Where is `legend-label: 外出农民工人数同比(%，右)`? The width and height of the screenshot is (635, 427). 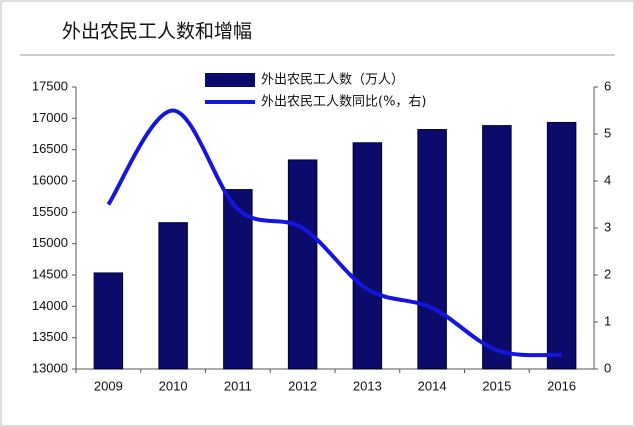 legend-label: 外出农民工人数同比(%，右) is located at coordinates (344, 102).